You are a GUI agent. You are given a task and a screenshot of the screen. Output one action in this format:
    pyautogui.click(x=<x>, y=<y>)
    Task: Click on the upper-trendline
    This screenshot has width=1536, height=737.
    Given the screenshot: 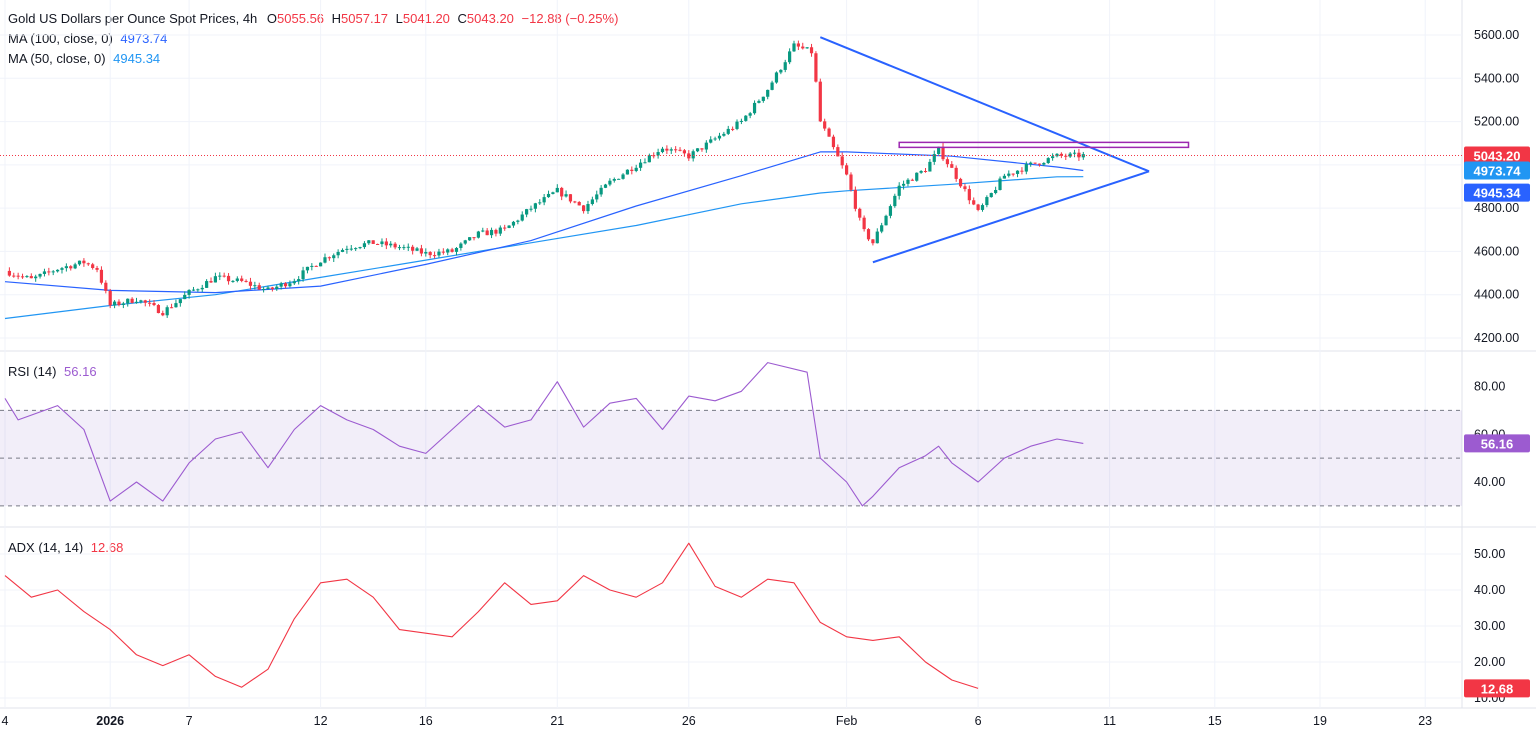 What is the action you would take?
    pyautogui.click(x=984, y=104)
    